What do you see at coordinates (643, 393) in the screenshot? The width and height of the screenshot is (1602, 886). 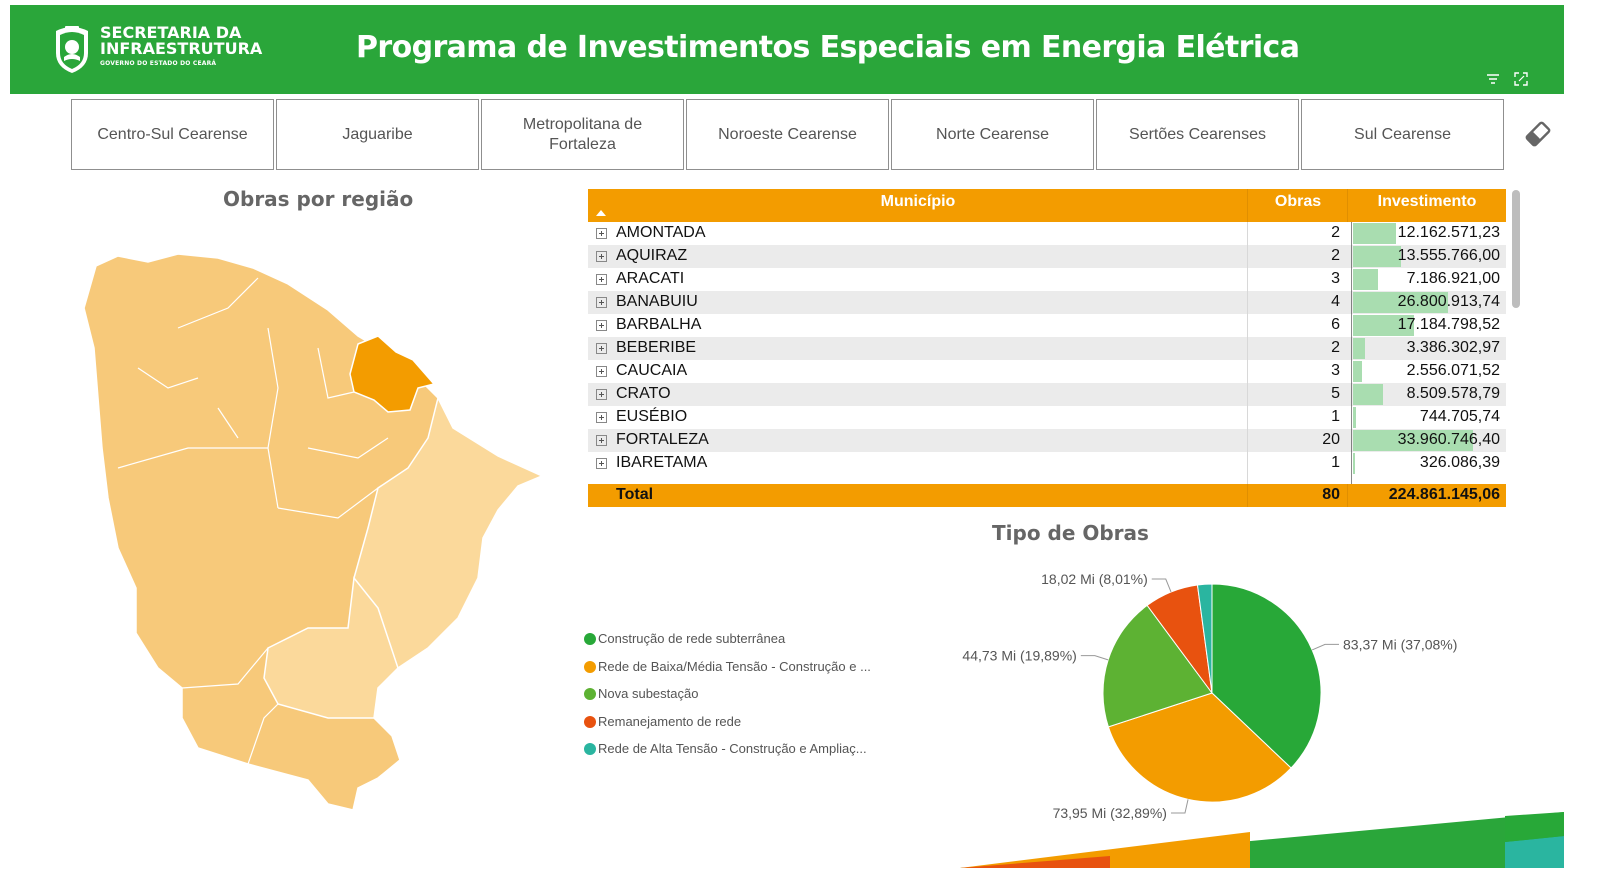 I see `cell-municipio: CRATO` at bounding box center [643, 393].